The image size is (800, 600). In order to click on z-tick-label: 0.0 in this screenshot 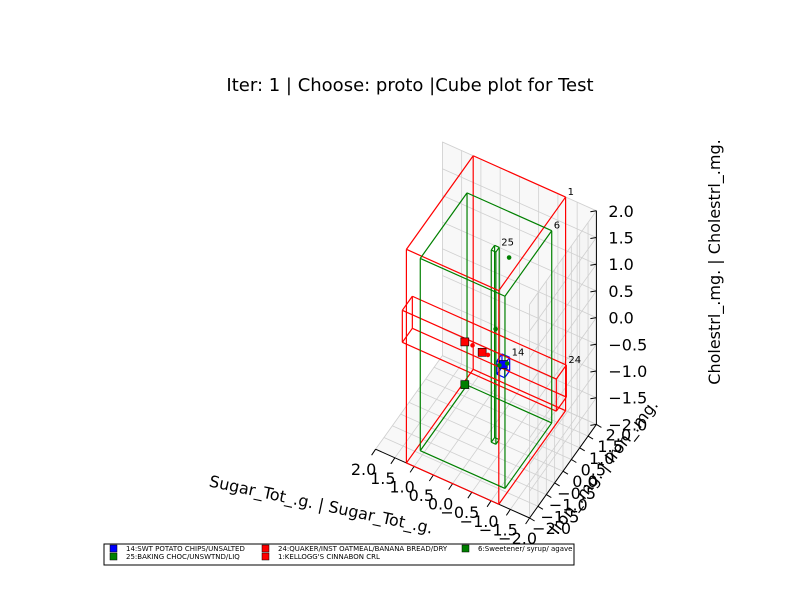, I will do `click(620, 318)`.